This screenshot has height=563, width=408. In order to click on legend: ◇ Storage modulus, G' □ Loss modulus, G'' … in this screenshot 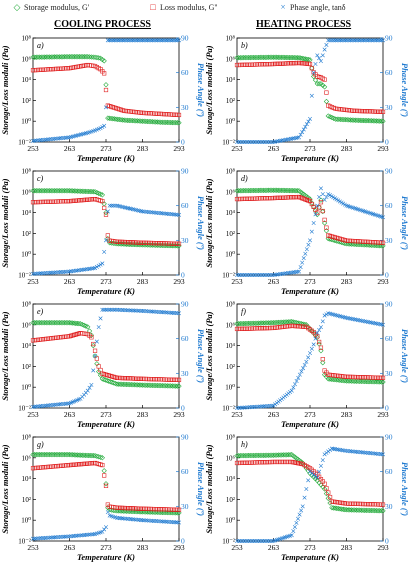, I will do `click(204, 8)`.